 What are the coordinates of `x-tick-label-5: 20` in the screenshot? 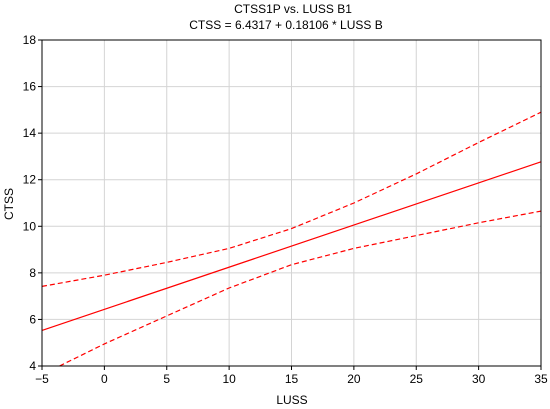 It's located at (354, 379).